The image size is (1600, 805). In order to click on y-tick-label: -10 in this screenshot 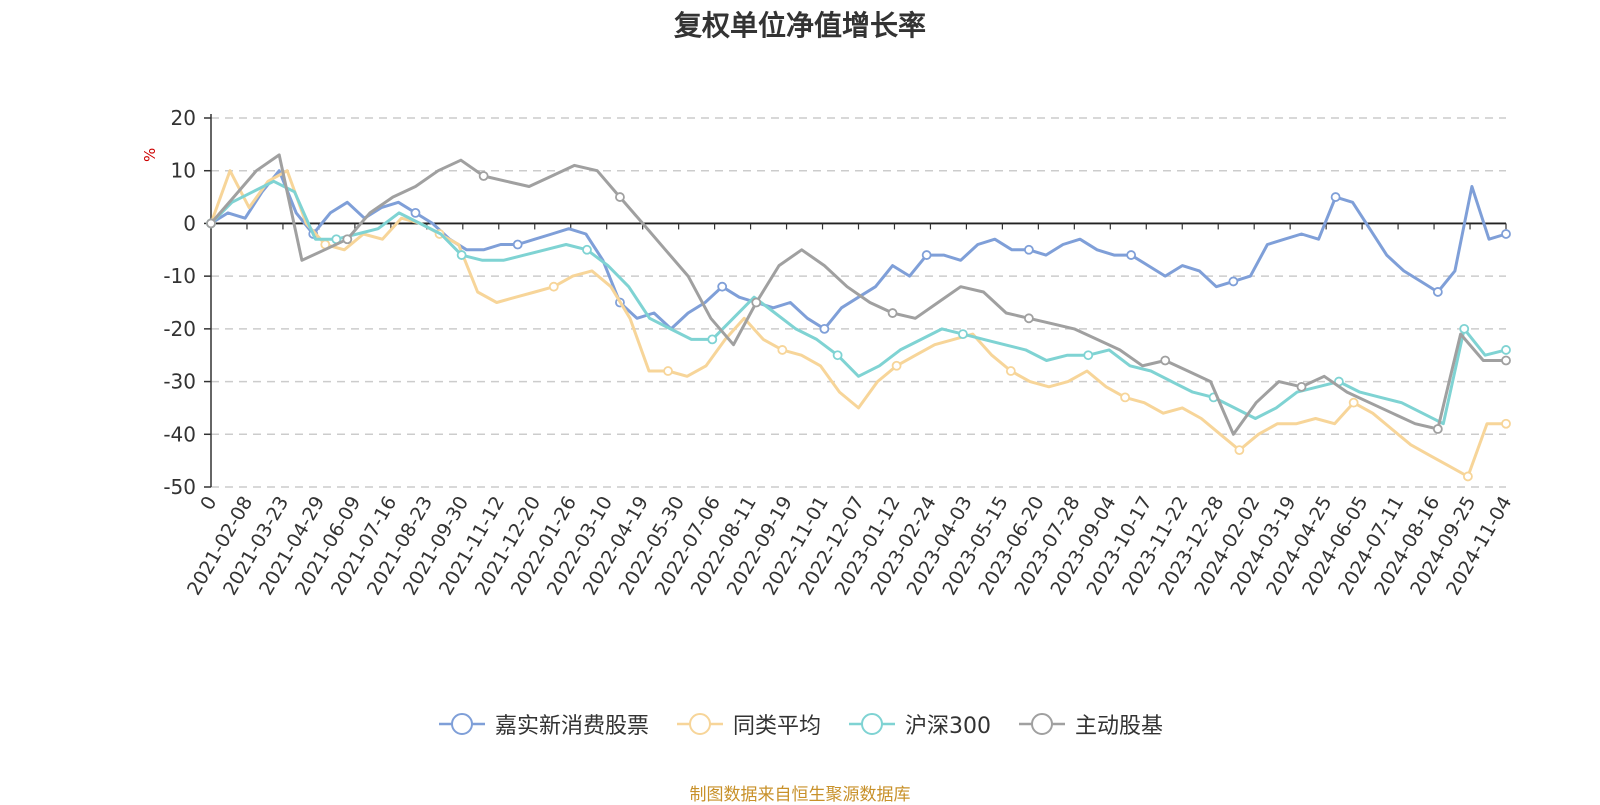, I will do `click(179, 276)`.